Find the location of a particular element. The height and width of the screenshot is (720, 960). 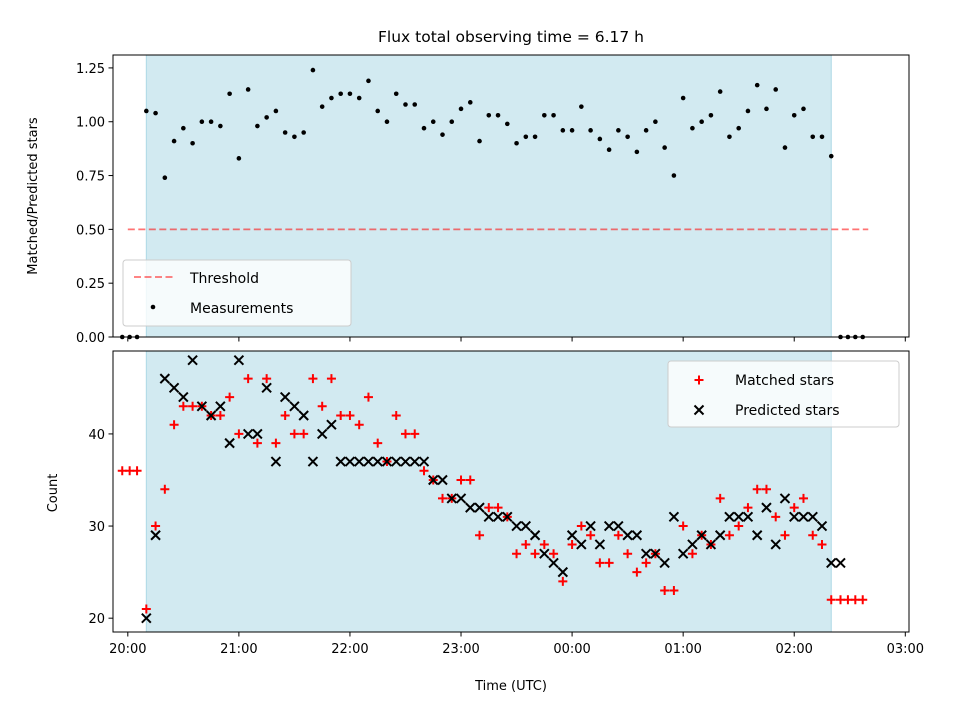

top-legend: Threshold Measurements is located at coordinates (237, 293).